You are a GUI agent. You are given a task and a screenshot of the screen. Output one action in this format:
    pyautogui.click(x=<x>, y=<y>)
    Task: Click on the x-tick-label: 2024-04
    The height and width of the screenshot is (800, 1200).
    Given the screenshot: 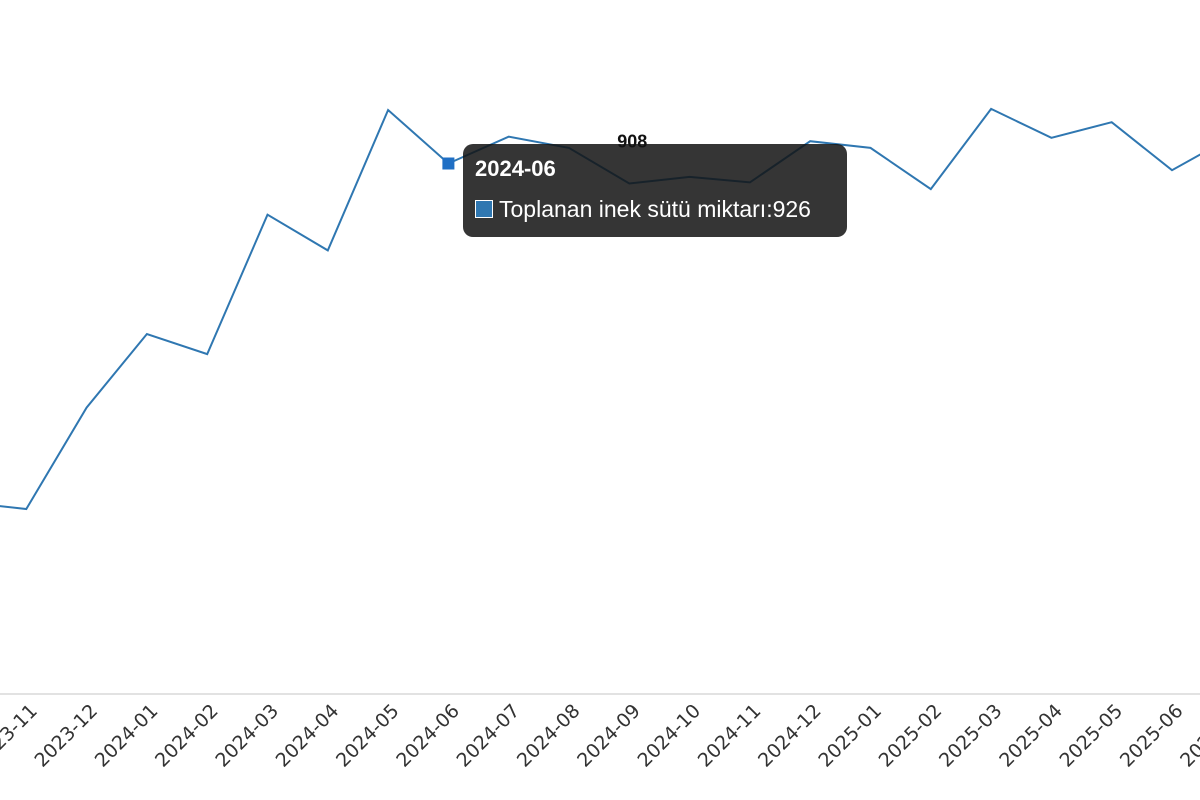 What is the action you would take?
    pyautogui.click(x=308, y=736)
    